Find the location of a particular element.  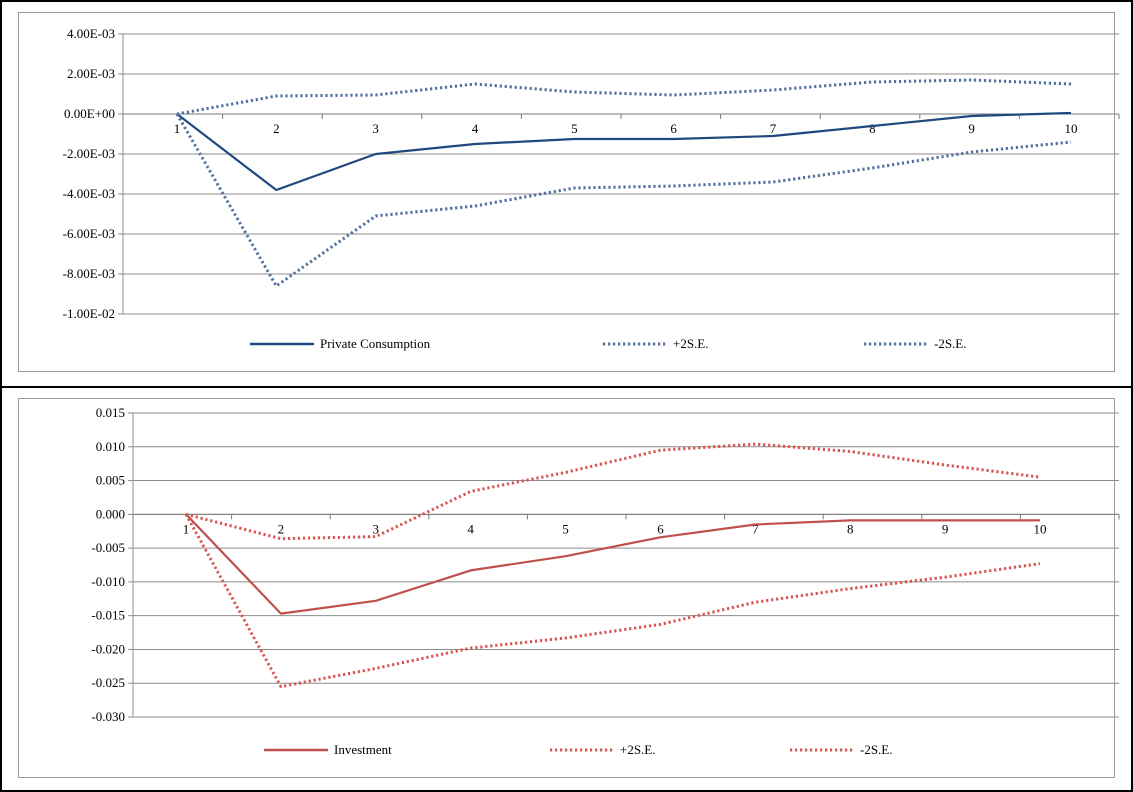

y-tick-label: -0.020 is located at coordinates (108, 648).